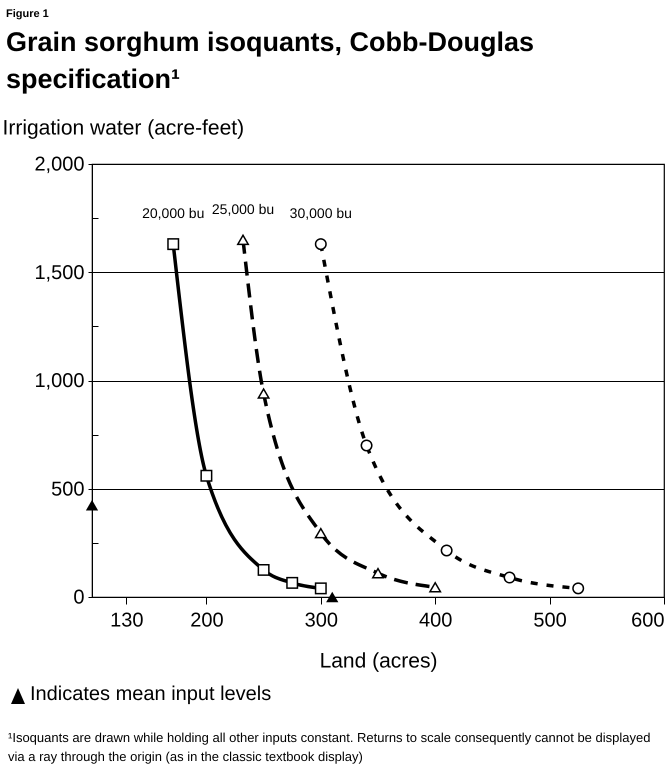  Describe the element at coordinates (379, 661) in the screenshot. I see `x-axis-title: Land (acres)` at that location.